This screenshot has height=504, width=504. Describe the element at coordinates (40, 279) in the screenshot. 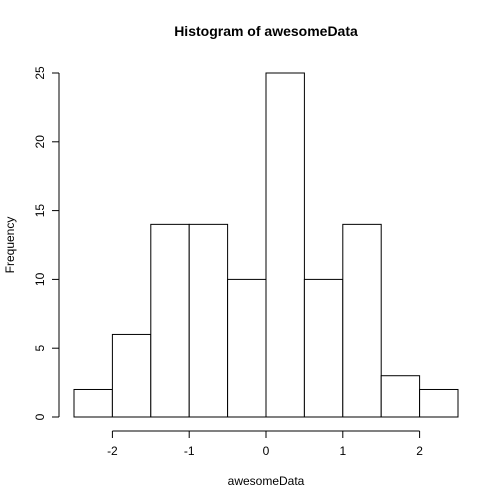

I see `y-tick-label-2: 10` at that location.